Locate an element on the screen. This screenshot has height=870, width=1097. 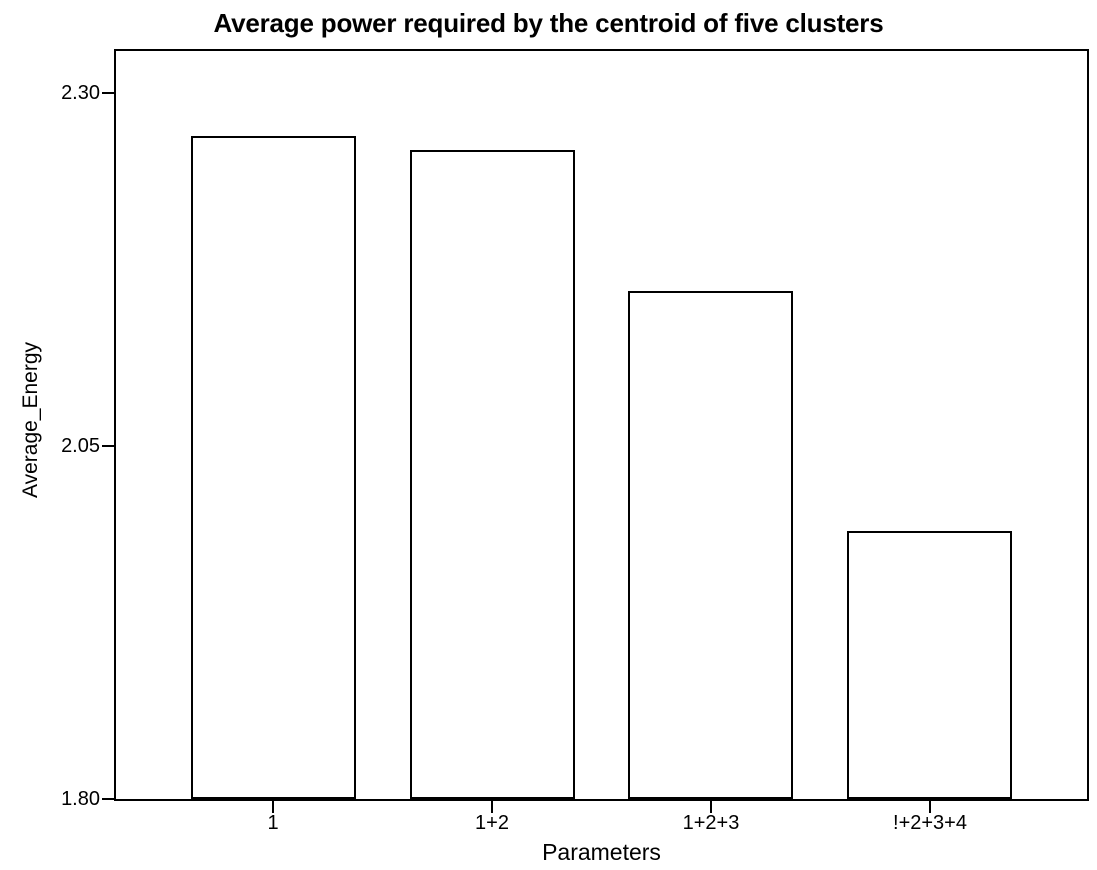
y-axis-title: Average_Energy is located at coordinates (30, 420).